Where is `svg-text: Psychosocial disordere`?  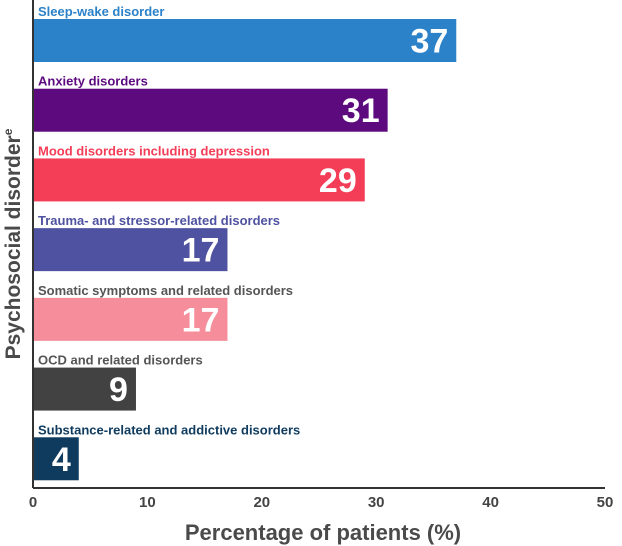
svg-text: Psychosocial disordere is located at coordinates (13, 243).